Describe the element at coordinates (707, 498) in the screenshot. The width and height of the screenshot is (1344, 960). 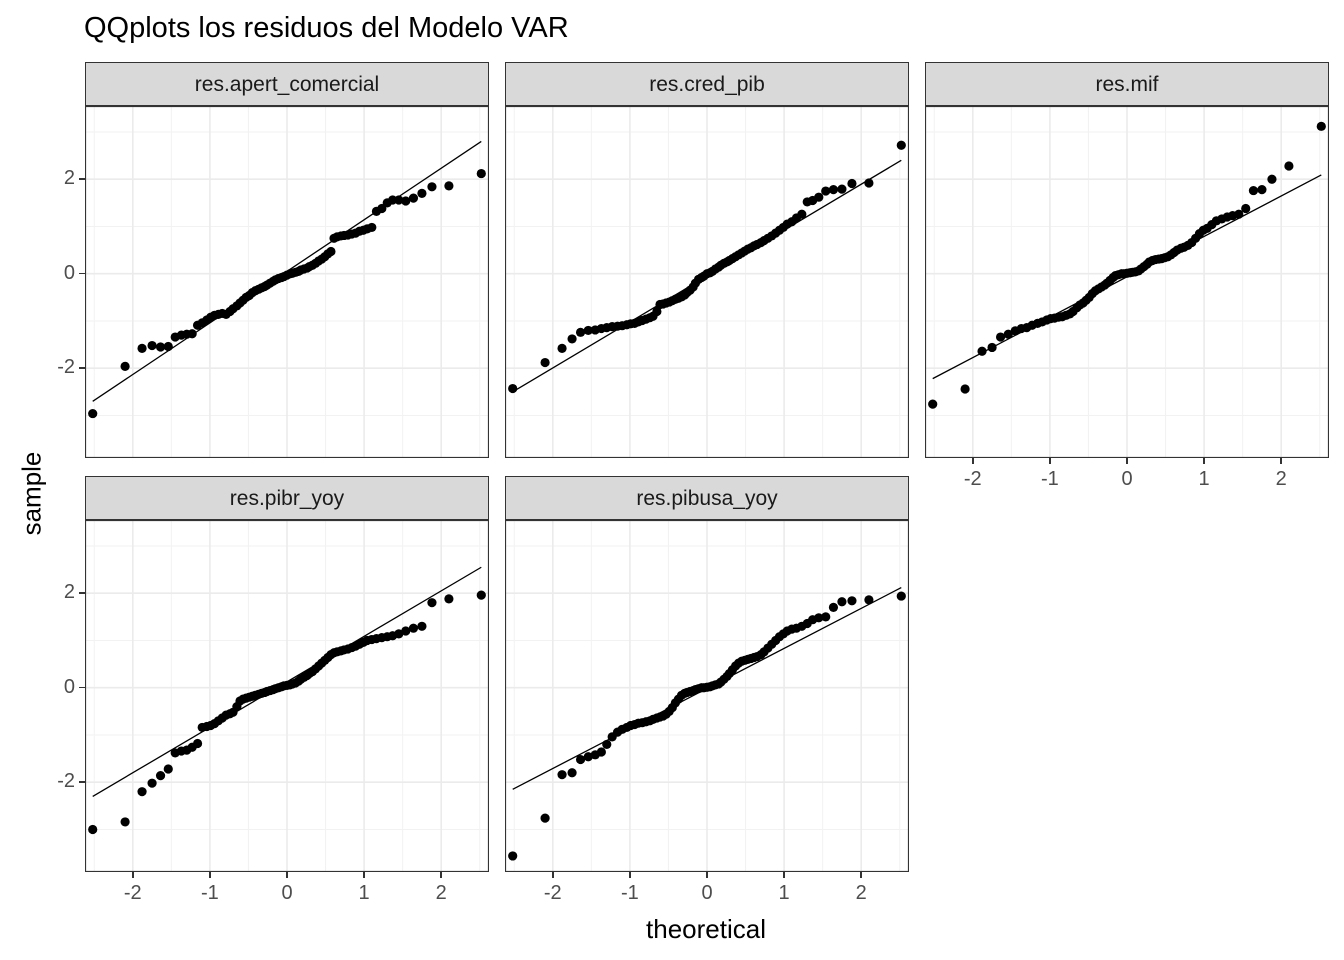
I see `facet-strip-label: res.pibusa_yoy` at that location.